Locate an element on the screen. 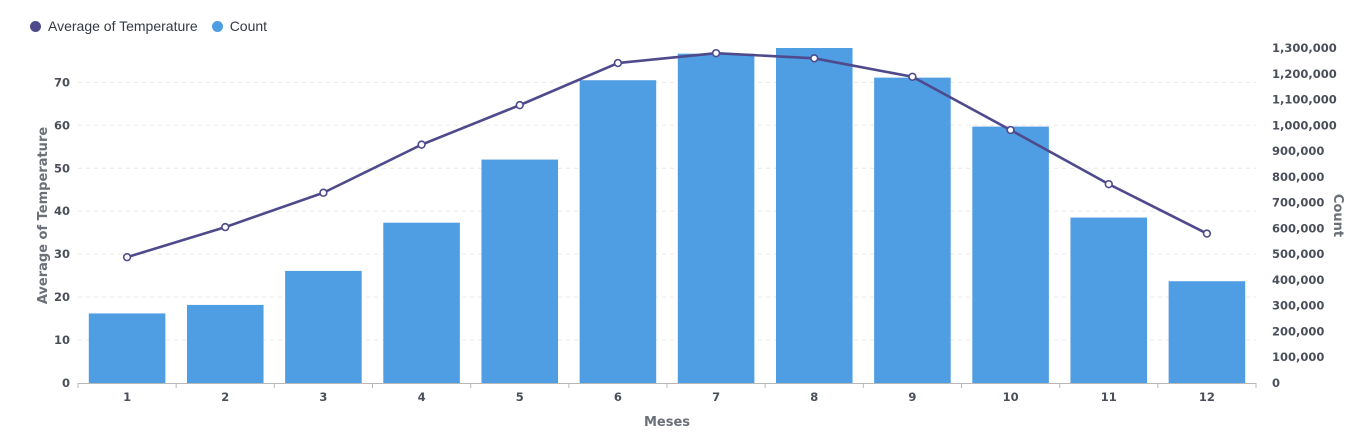 Image resolution: width=1366 pixels, height=448 pixels. y-right-tick-label: 900,000 is located at coordinates (1298, 151).